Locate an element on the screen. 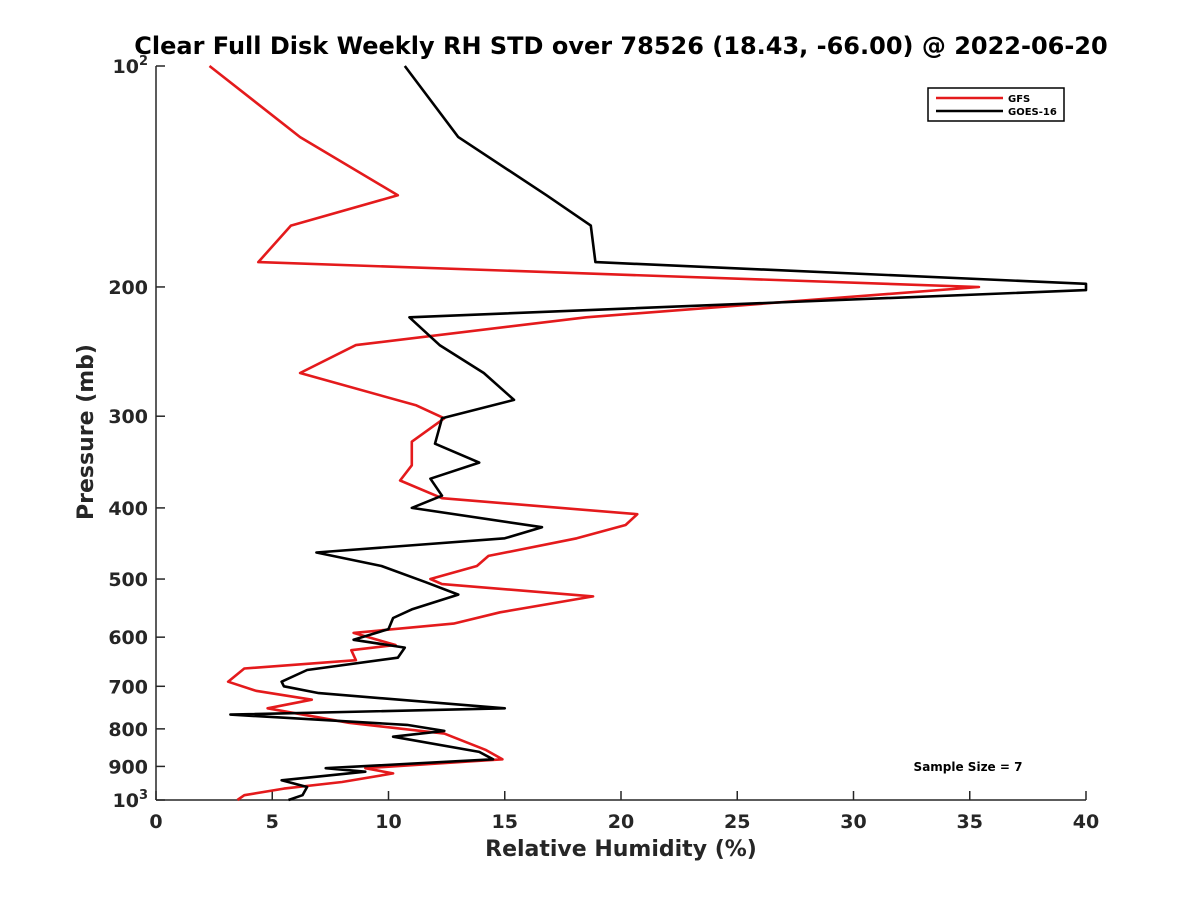  y-tick-label: 500 is located at coordinates (128, 580).